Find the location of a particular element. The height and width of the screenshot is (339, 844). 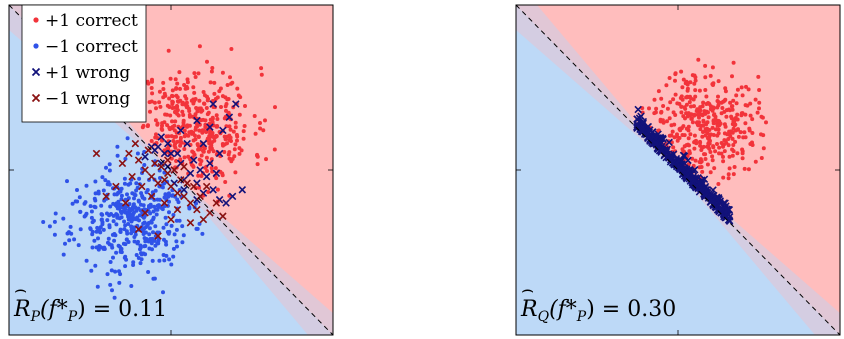

legend-marker-pos-correct is located at coordinates (36, 20).